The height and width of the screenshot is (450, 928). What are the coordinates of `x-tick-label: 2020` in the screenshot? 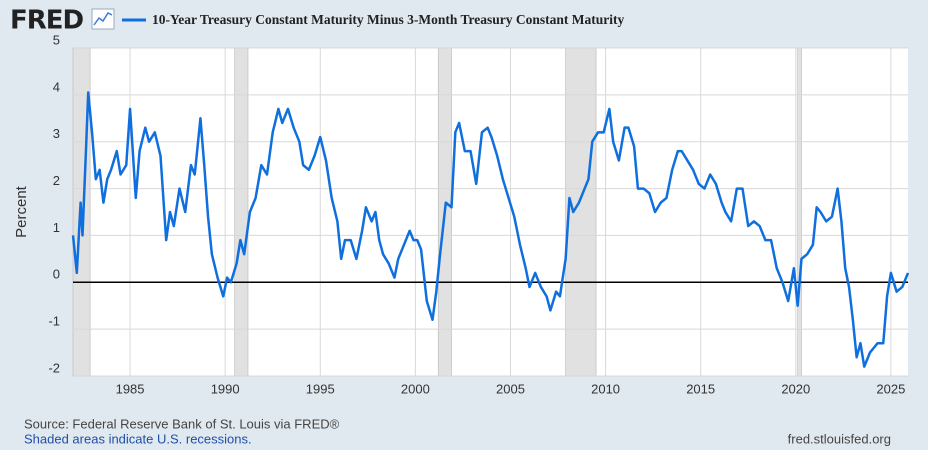 It's located at (795, 388).